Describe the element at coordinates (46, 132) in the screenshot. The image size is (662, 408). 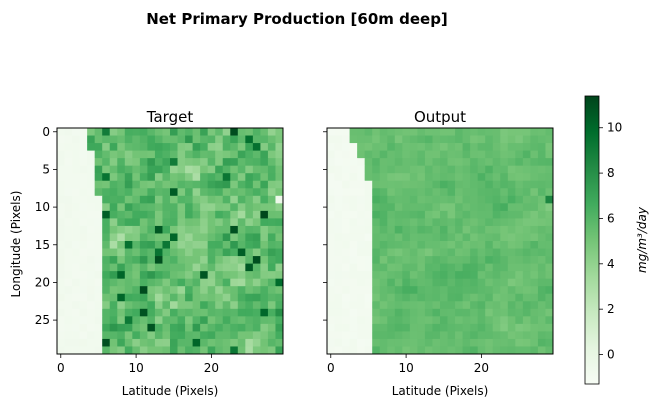
I see `y-tick-label: 0` at that location.